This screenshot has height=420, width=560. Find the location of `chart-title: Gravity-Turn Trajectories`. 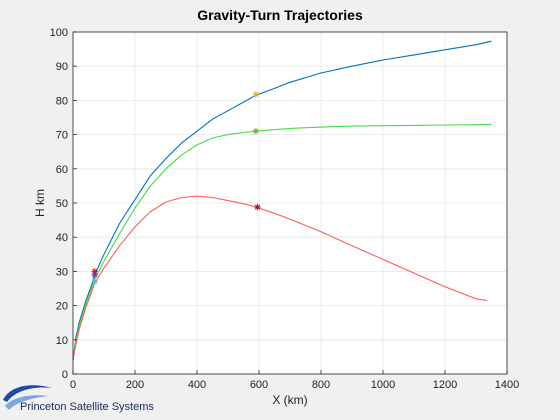

chart-title: Gravity-Turn Trajectories is located at coordinates (280, 15).